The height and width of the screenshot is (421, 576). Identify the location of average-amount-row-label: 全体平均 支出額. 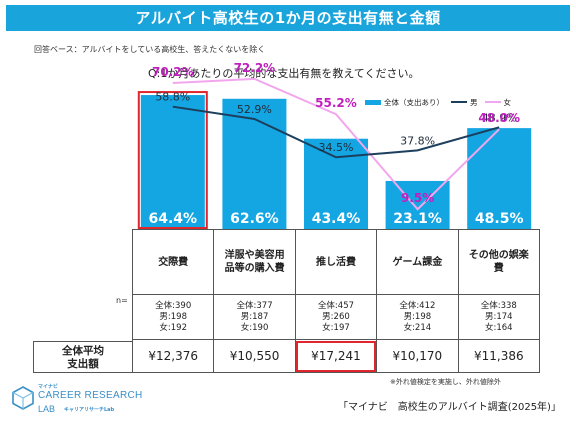
(82, 357).